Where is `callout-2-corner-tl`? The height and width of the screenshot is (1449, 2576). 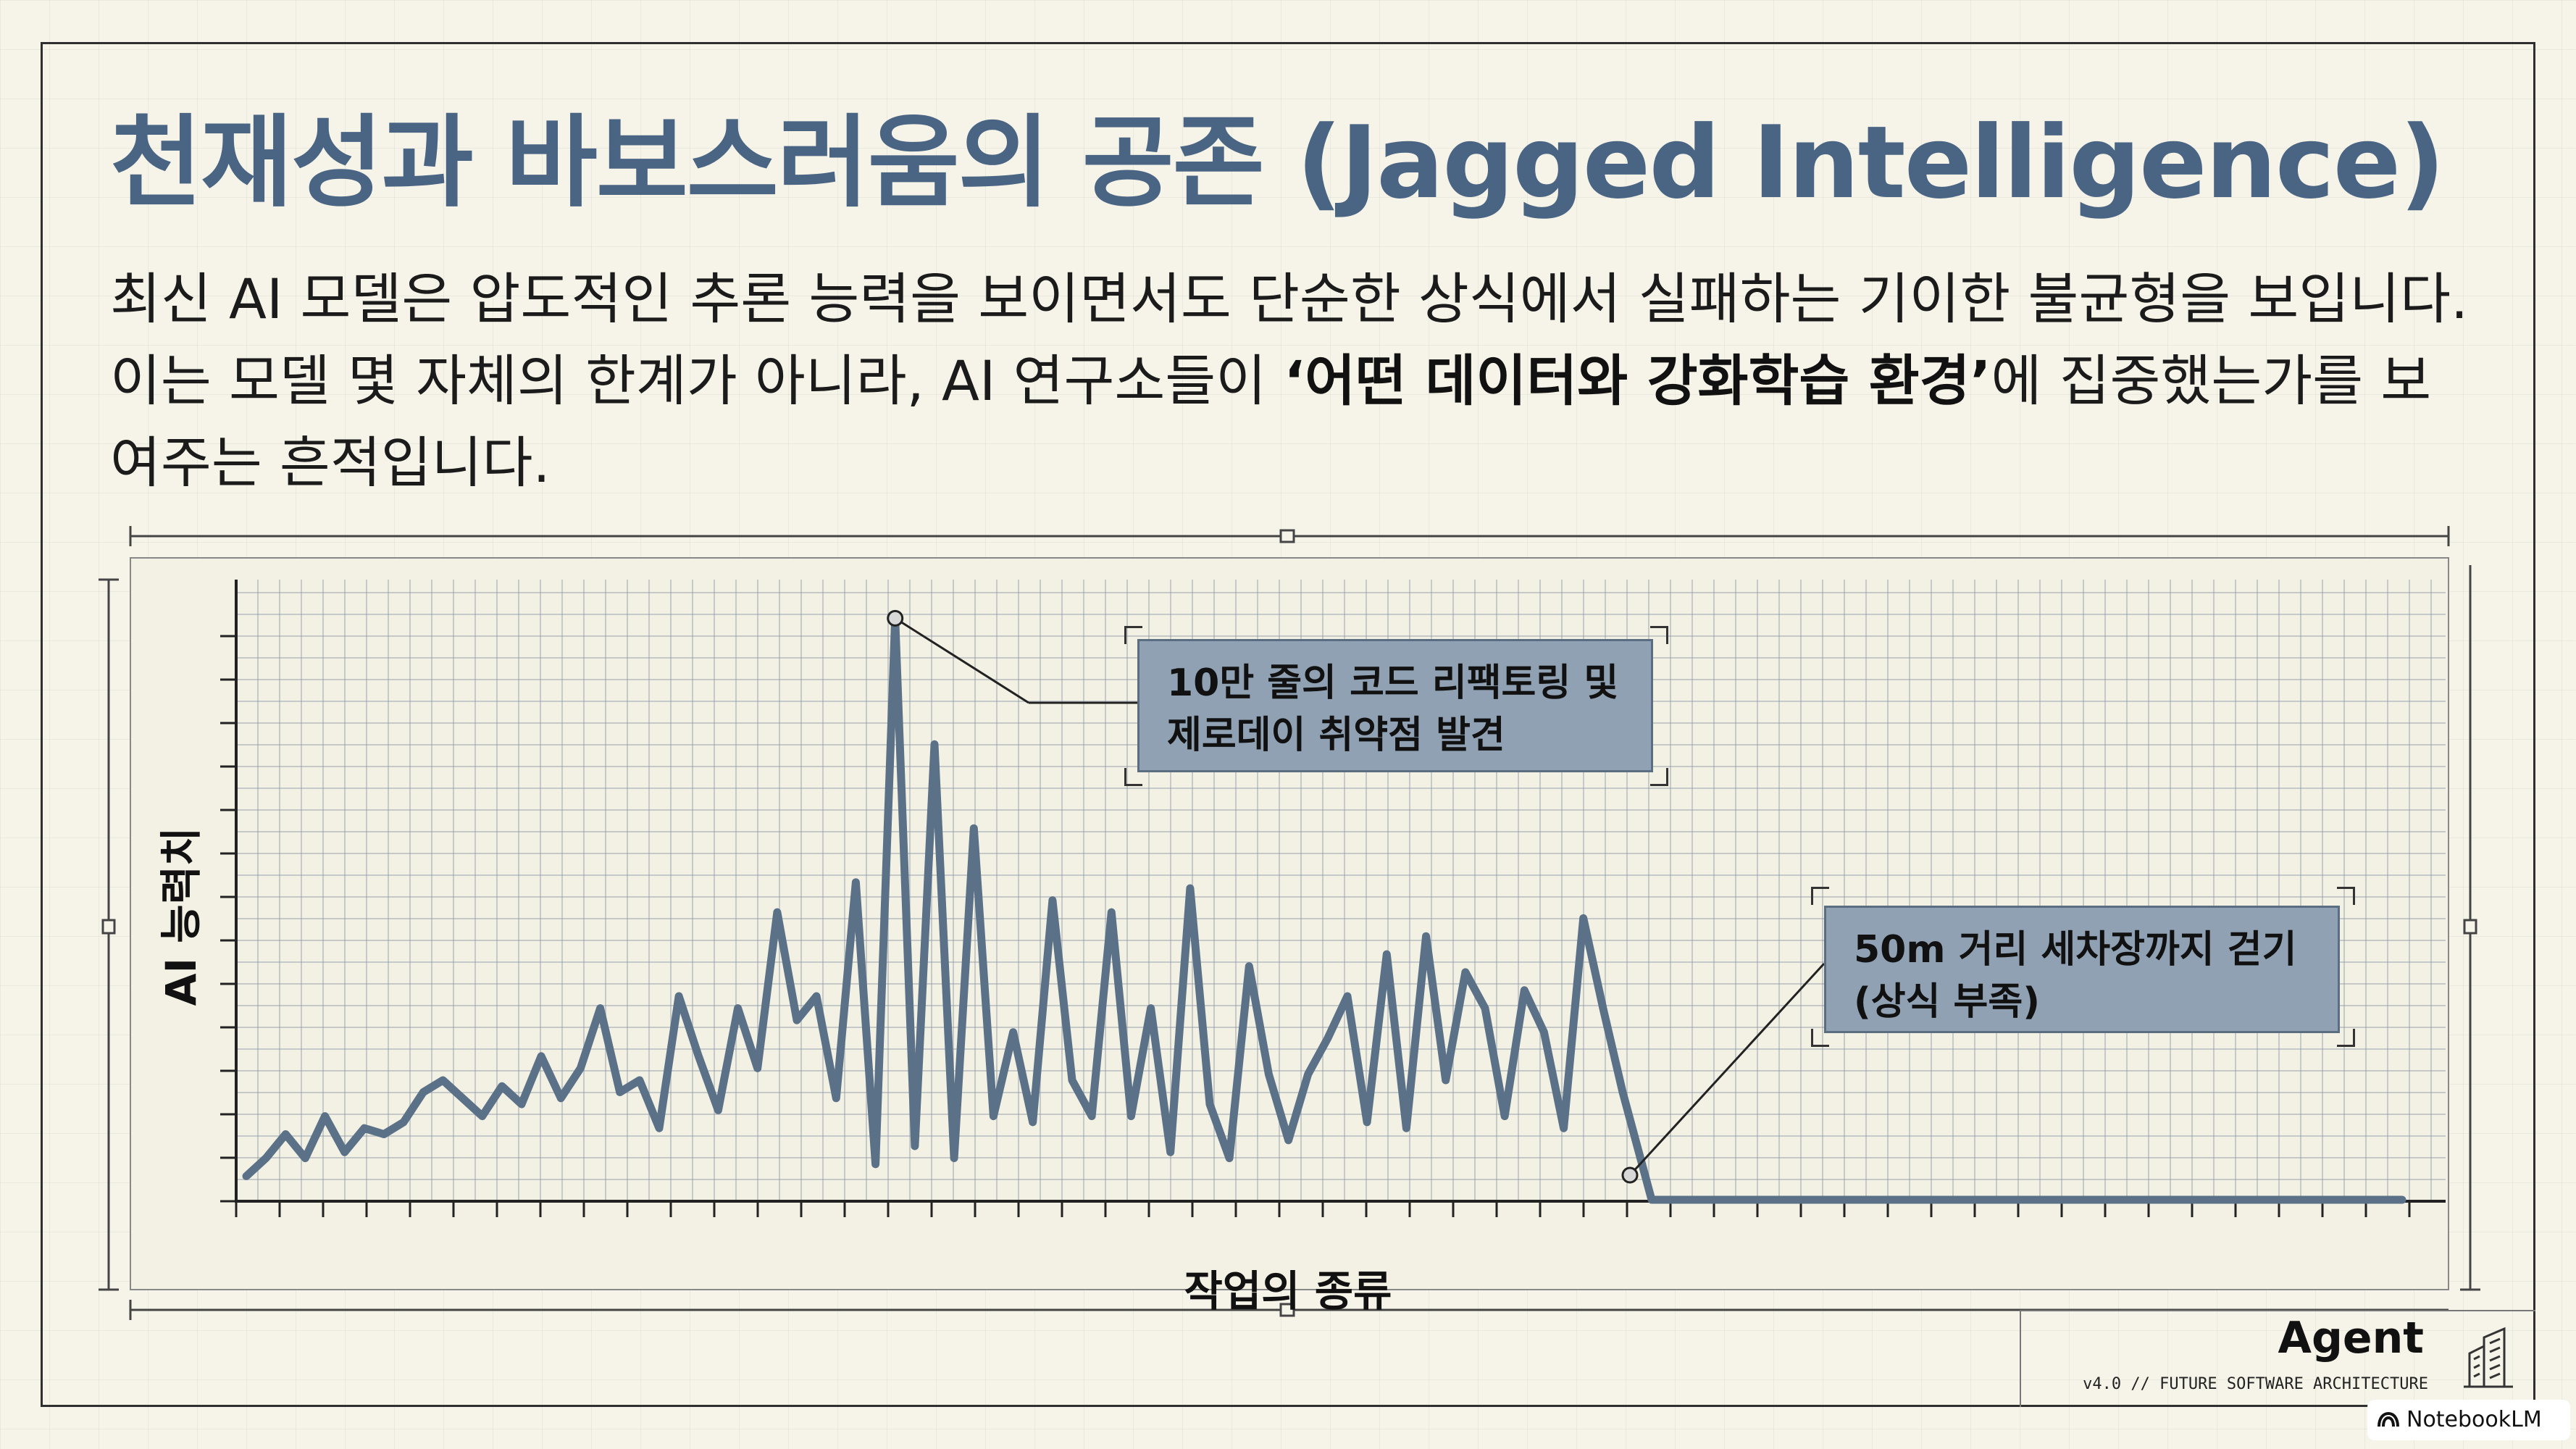
callout-2-corner-tl is located at coordinates (1820, 896).